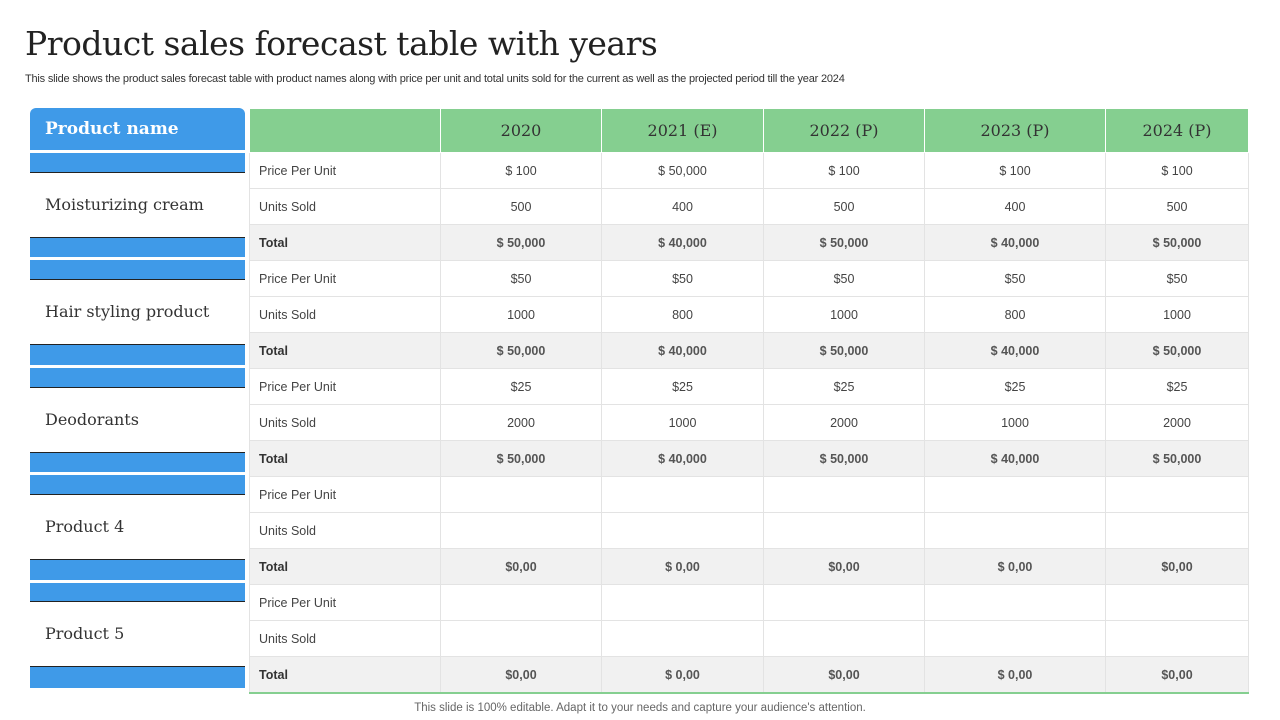  What do you see at coordinates (137, 634) in the screenshot?
I see `product-name-cell: Product 5` at bounding box center [137, 634].